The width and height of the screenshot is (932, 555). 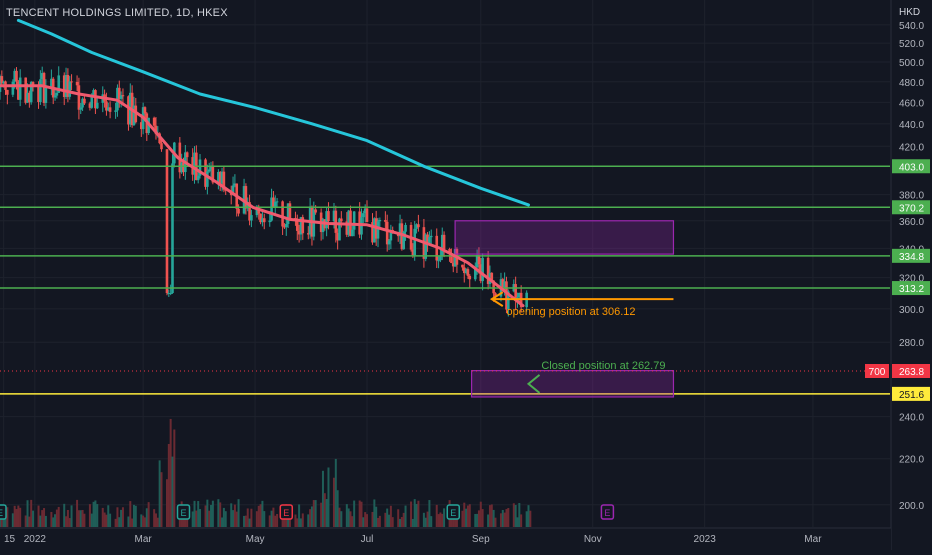 What do you see at coordinates (144, 539) in the screenshot?
I see `time-tick-label: Mar` at bounding box center [144, 539].